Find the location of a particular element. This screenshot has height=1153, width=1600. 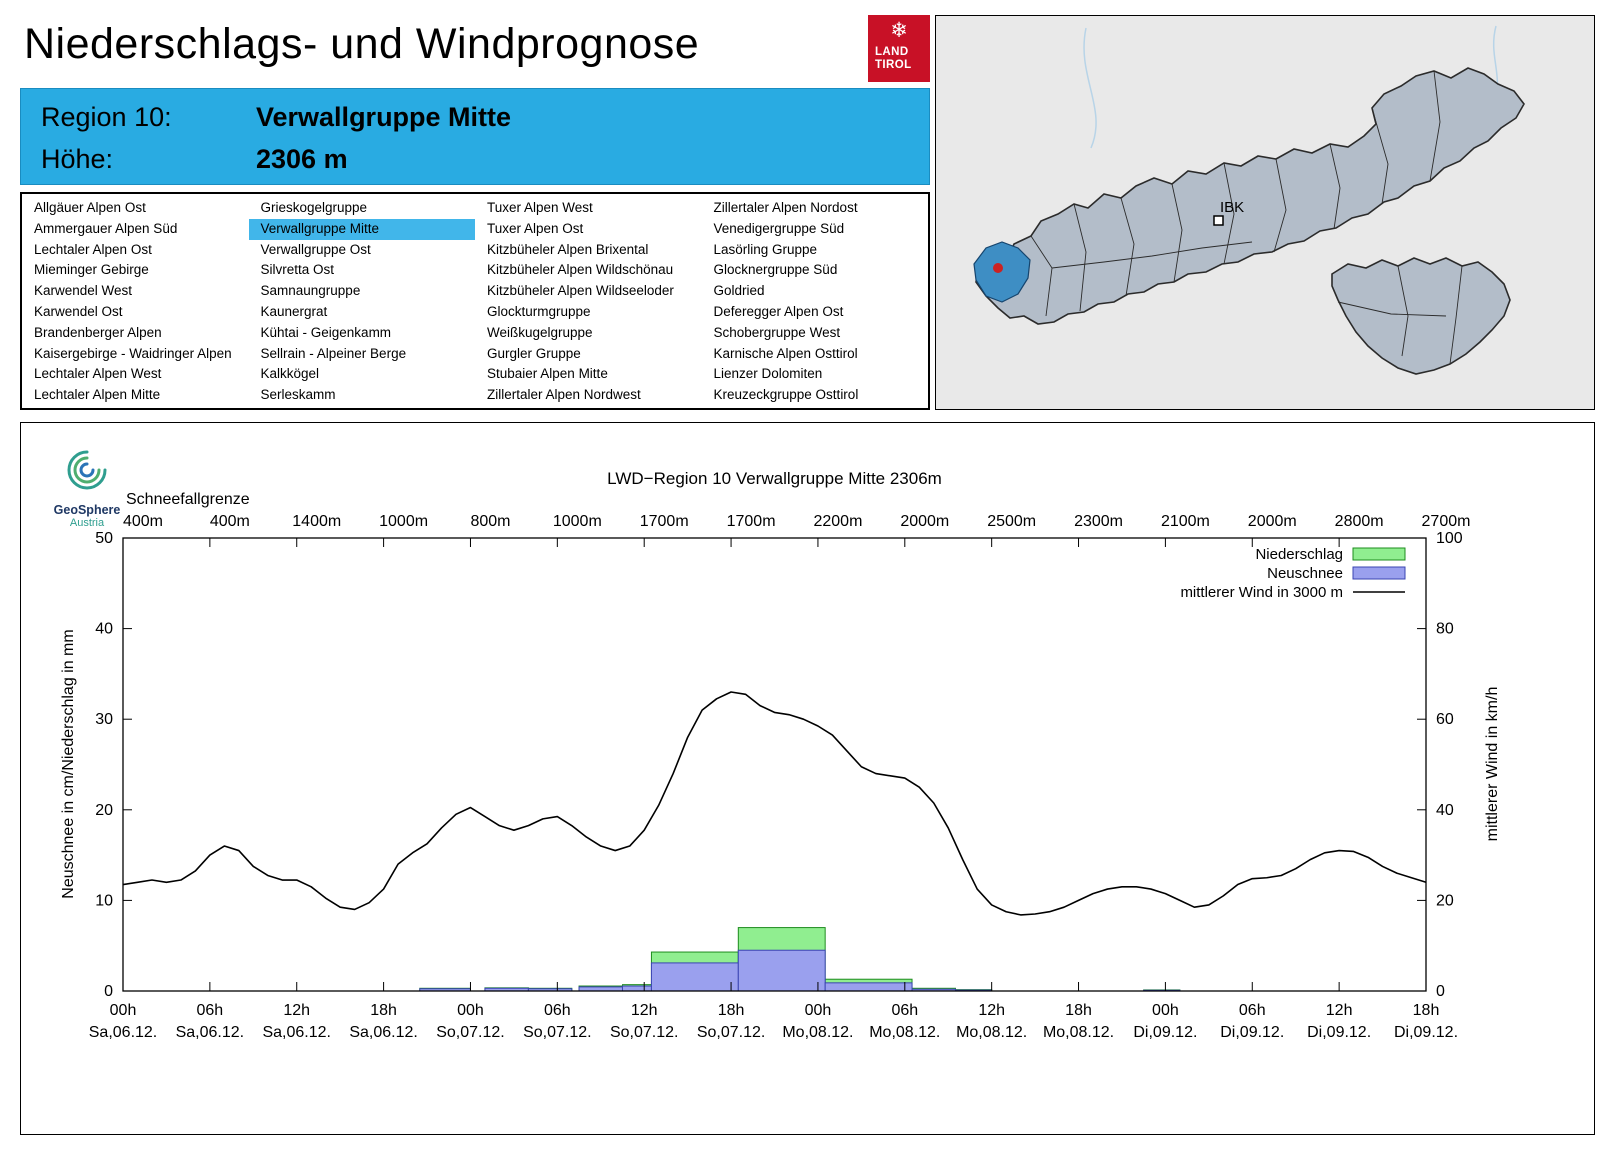

region-item: Kitzbüheler Alpen Brixental is located at coordinates (568, 249).